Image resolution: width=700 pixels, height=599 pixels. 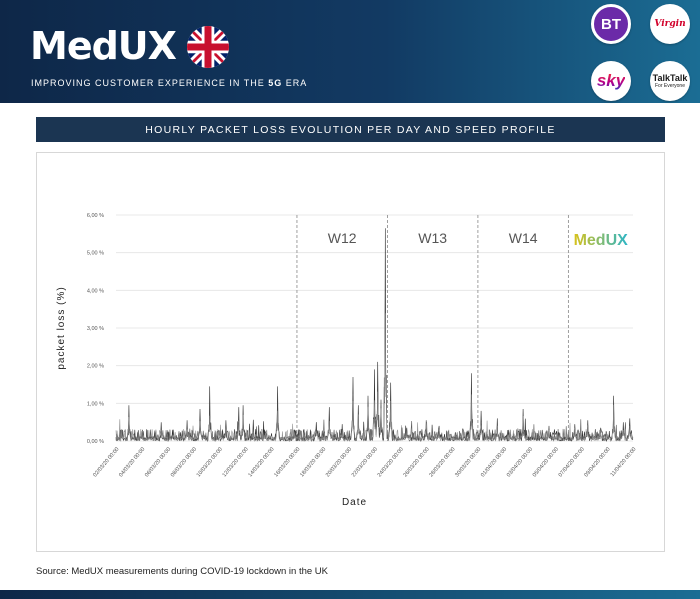 I want to click on x-axis-label: Date, so click(x=354, y=502).